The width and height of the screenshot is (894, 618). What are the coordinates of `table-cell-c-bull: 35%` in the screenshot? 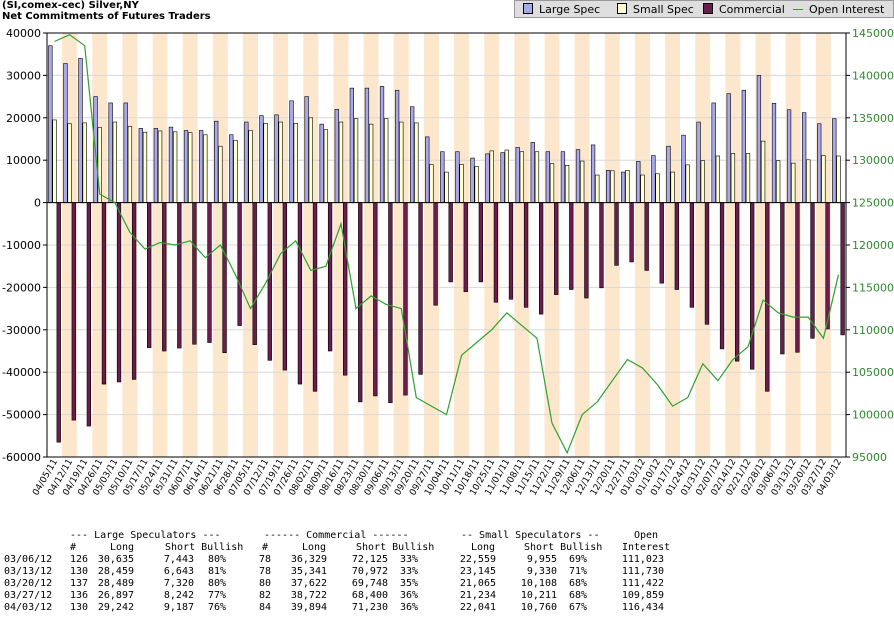 It's located at (408, 583).